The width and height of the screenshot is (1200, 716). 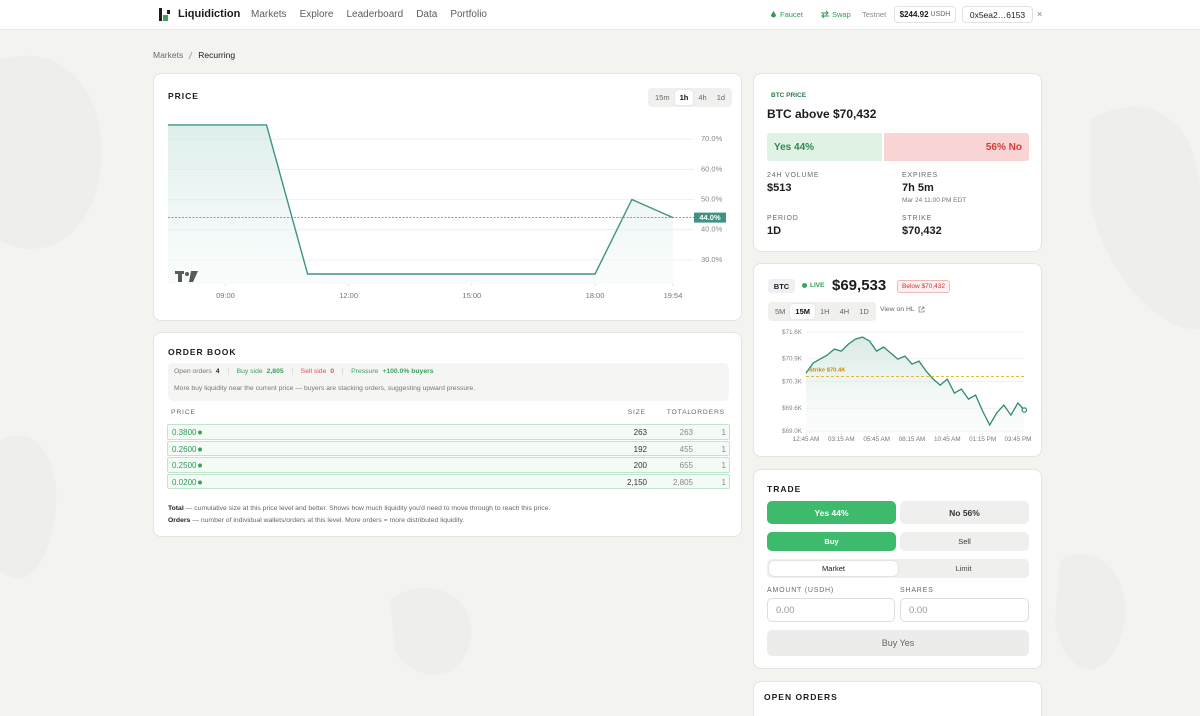 What do you see at coordinates (710, 217) in the screenshot?
I see `current-label: 44.0%` at bounding box center [710, 217].